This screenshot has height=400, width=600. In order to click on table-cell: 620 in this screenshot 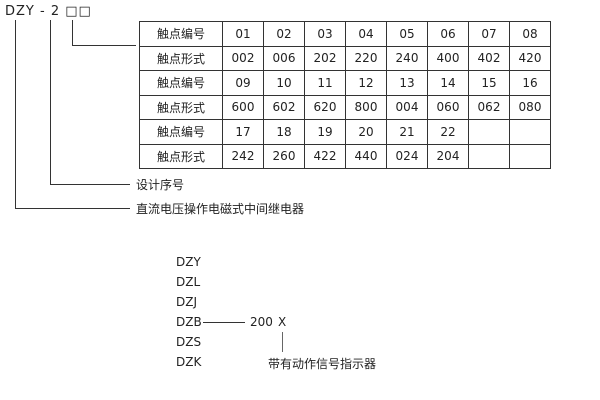, I will do `click(325, 107)`.